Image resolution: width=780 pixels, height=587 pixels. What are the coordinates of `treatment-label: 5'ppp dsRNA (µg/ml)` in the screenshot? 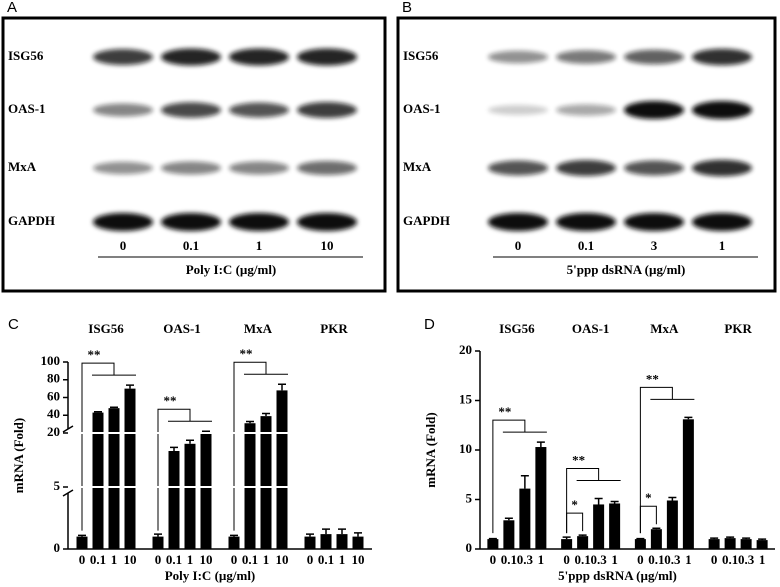 It's located at (626, 269).